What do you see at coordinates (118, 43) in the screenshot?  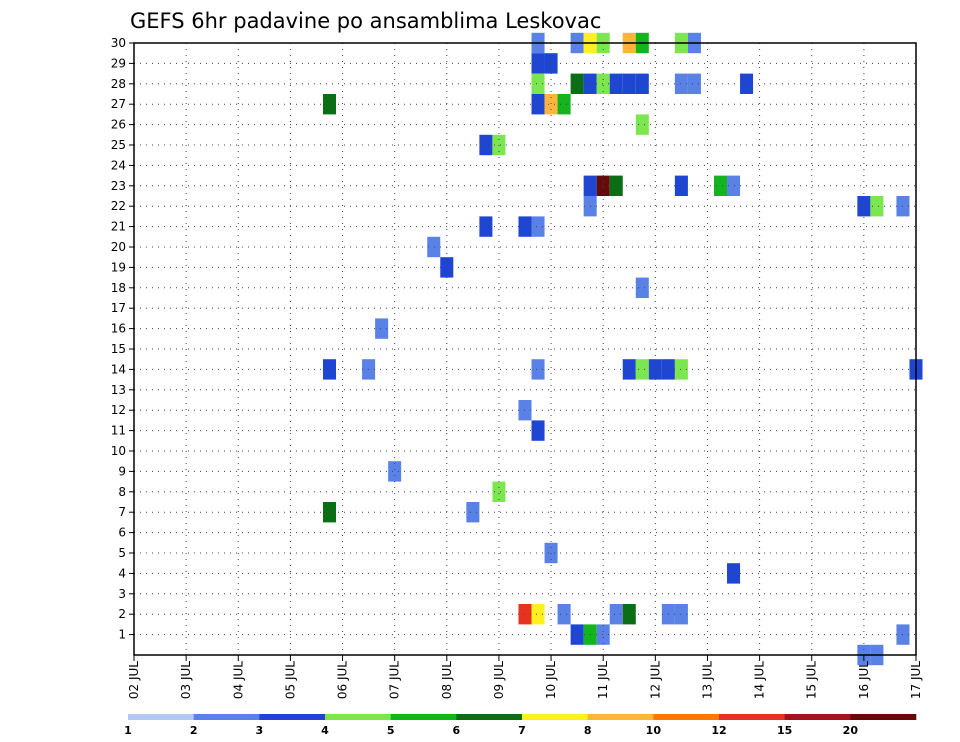 I see `y-tick-label: 30` at bounding box center [118, 43].